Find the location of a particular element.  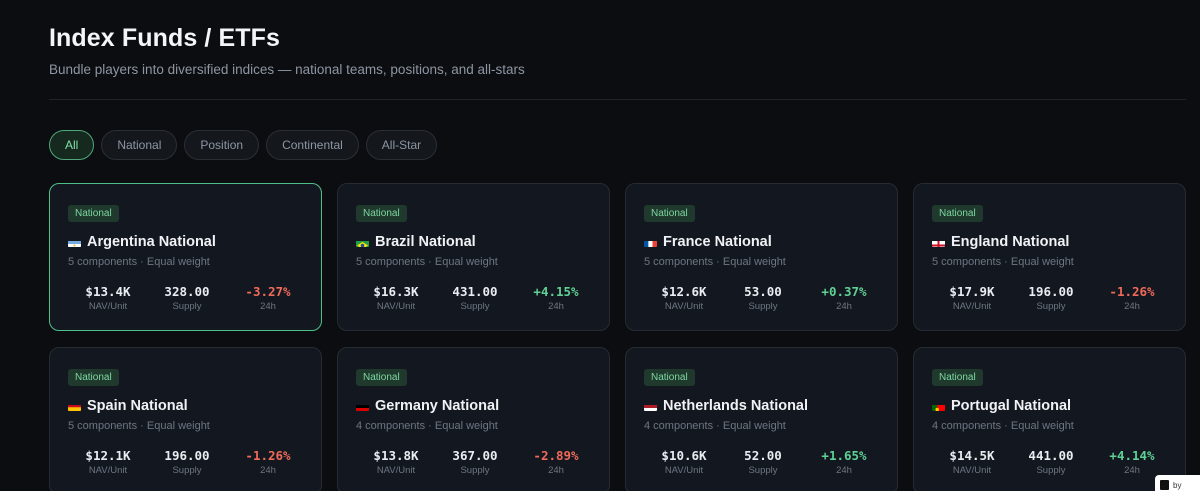

supply-stat: 328.00 Supply is located at coordinates (187, 298).